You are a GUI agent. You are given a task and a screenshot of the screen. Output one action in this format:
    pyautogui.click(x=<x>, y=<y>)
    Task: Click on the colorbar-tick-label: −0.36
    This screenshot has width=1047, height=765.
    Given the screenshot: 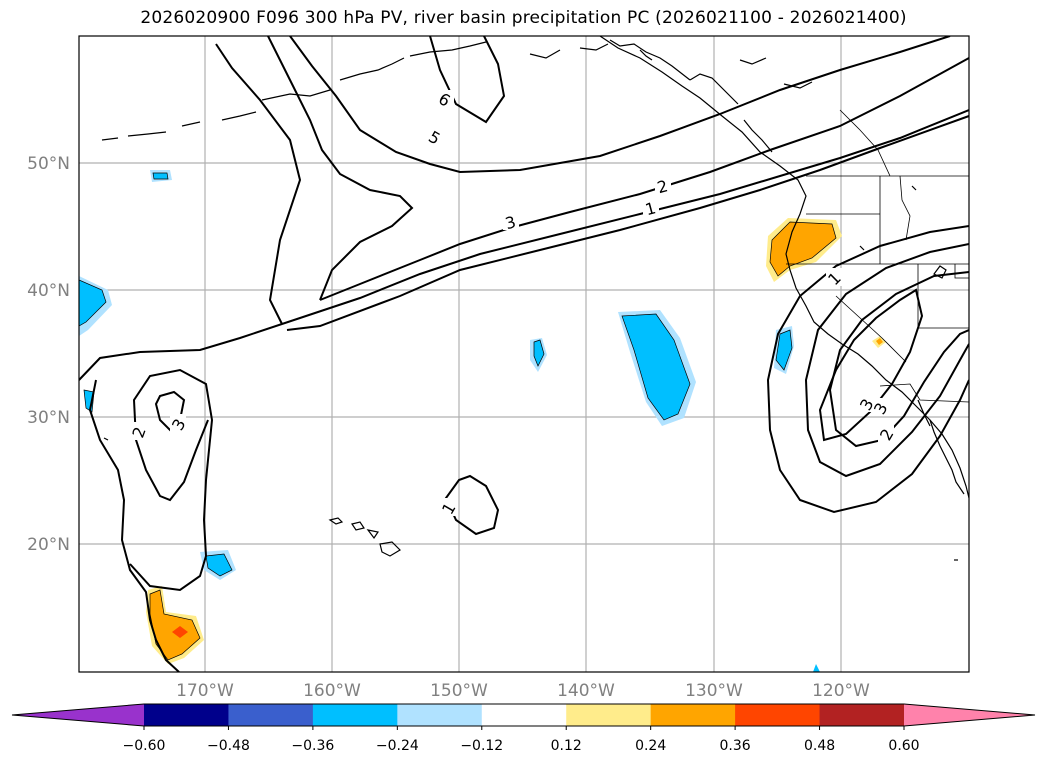 What is the action you would take?
    pyautogui.click(x=312, y=746)
    